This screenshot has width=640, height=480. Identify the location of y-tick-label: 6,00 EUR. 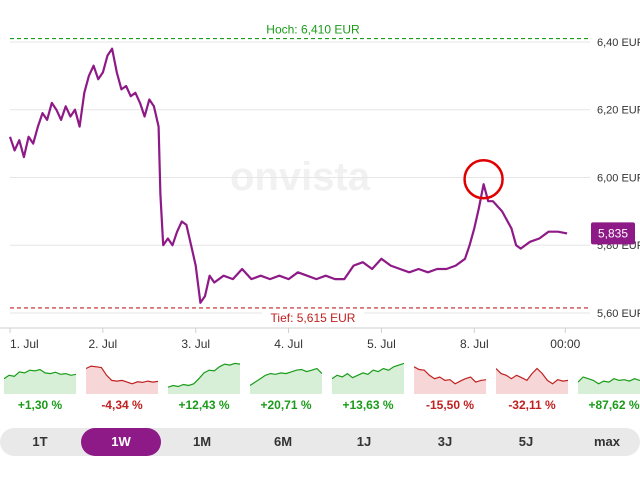
(618, 178).